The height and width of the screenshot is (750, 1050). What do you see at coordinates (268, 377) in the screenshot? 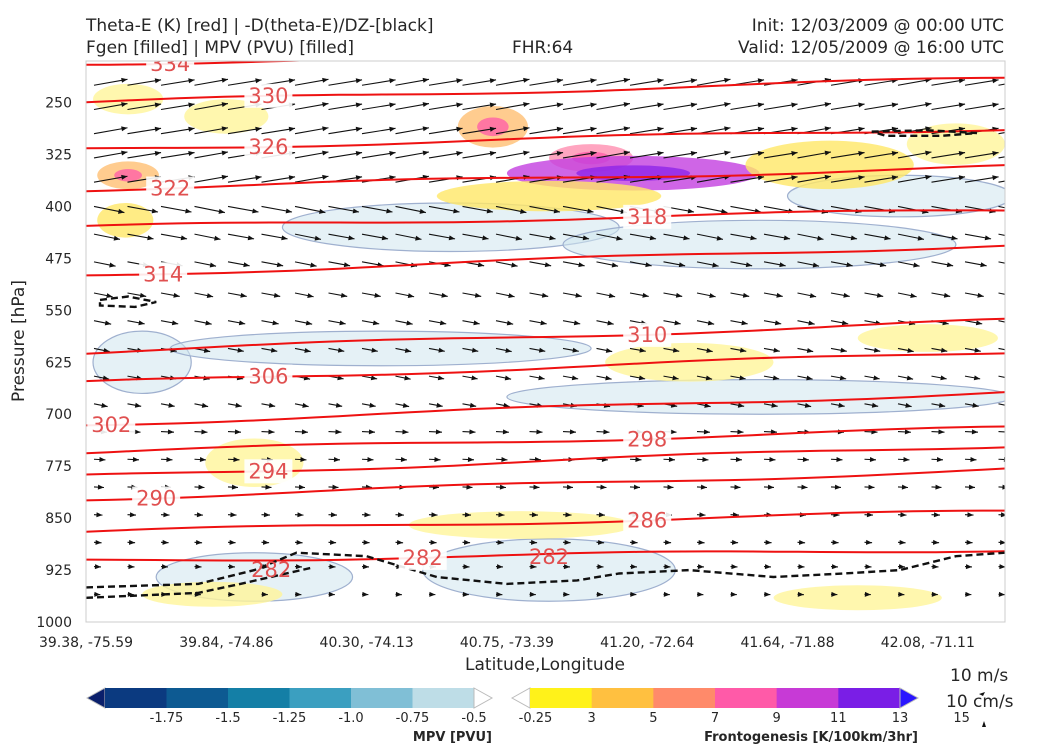
I see `theta-e-label: 306` at bounding box center [268, 377].